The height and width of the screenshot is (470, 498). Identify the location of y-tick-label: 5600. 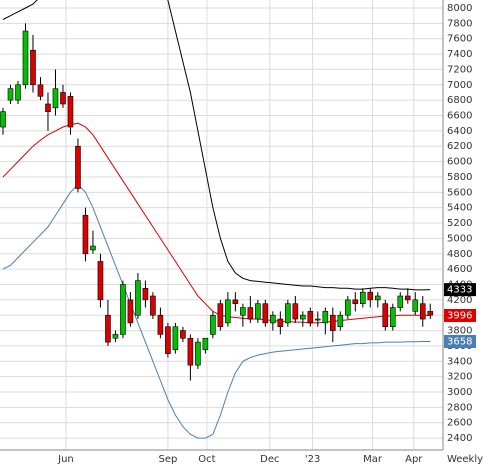
(459, 192).